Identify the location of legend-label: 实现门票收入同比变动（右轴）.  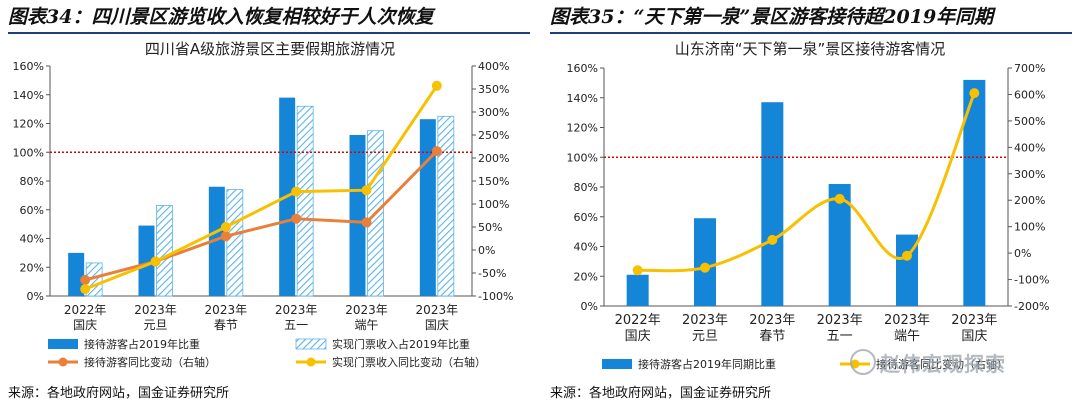
(409, 362).